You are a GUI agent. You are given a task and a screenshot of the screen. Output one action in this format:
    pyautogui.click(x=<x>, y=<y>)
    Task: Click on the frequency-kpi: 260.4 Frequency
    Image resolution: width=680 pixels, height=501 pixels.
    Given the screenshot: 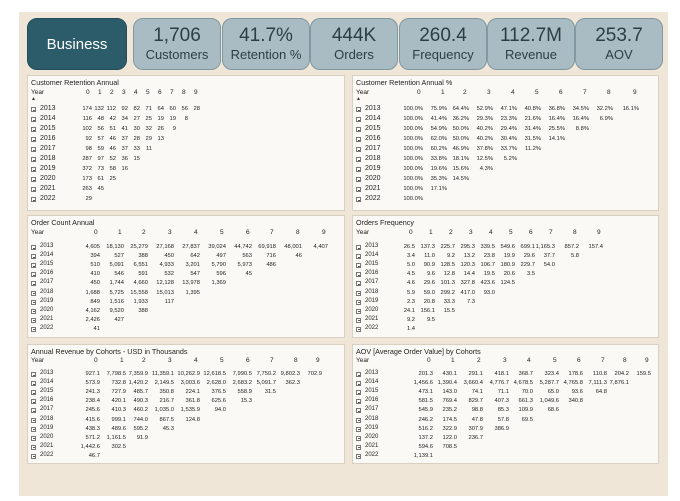 What is the action you would take?
    pyautogui.click(x=443, y=44)
    